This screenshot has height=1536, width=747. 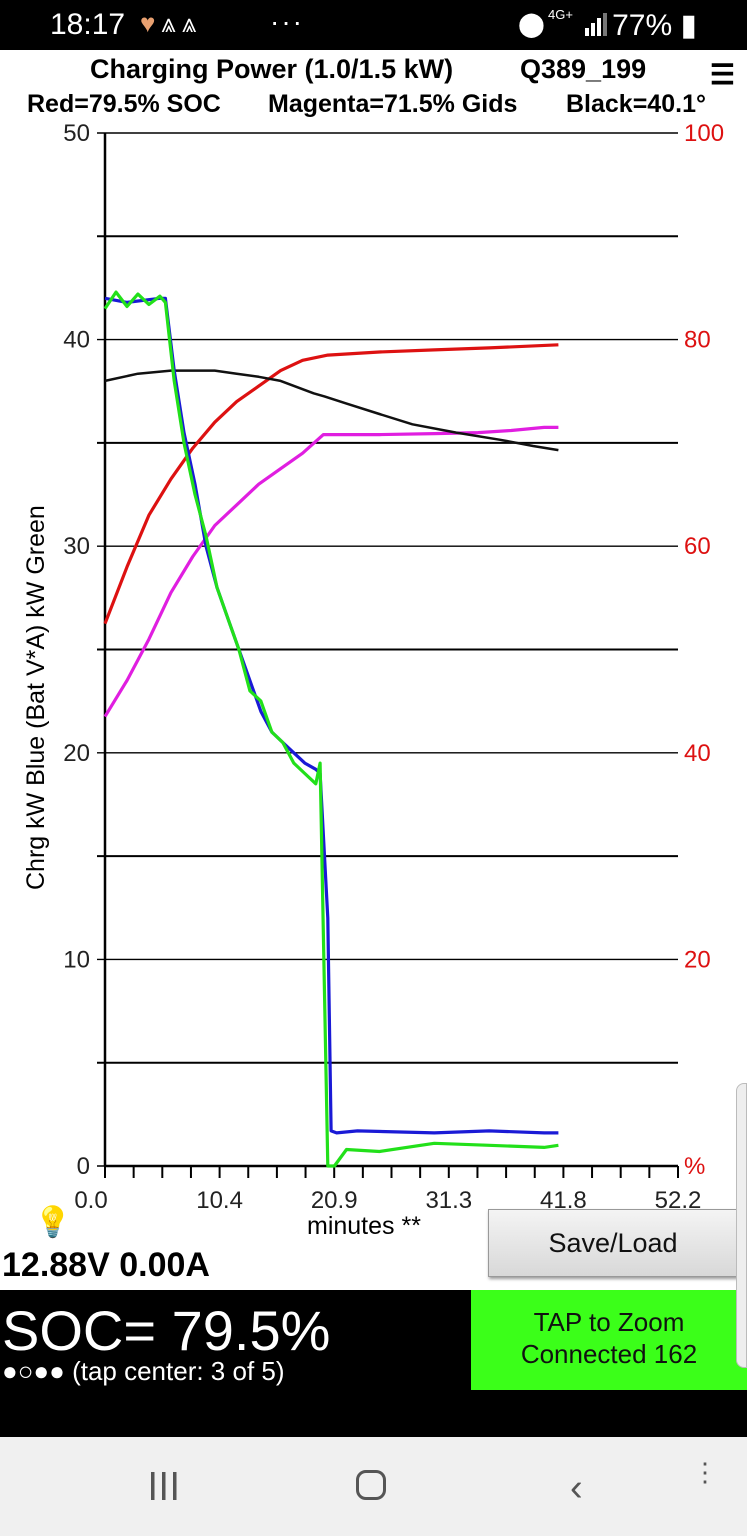 I want to click on x-tick-label: 0.0, so click(x=90, y=1198).